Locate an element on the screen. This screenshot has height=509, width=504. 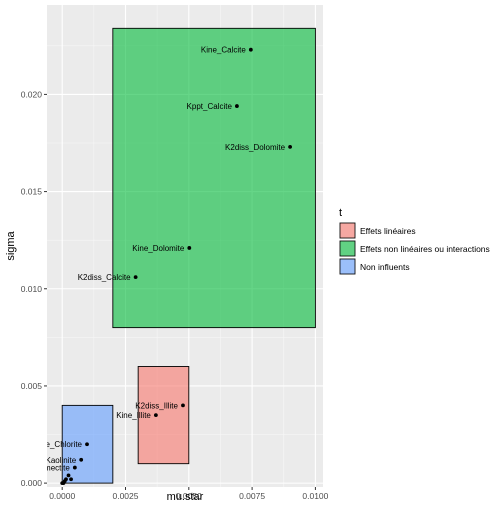
point-label: Kine_Calcite is located at coordinates (223, 50).